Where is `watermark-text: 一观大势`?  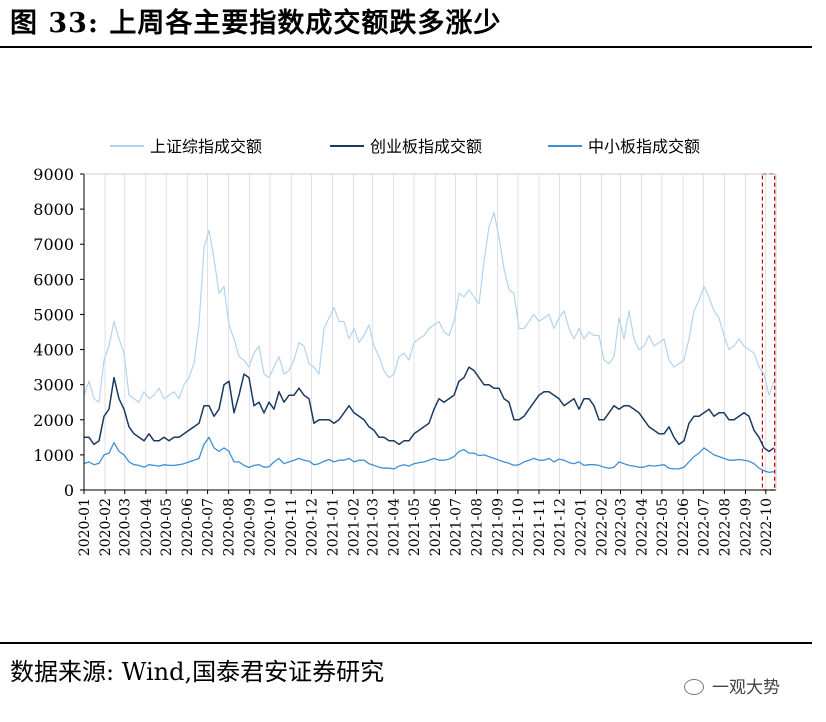 watermark-text: 一观大势 is located at coordinates (746, 688).